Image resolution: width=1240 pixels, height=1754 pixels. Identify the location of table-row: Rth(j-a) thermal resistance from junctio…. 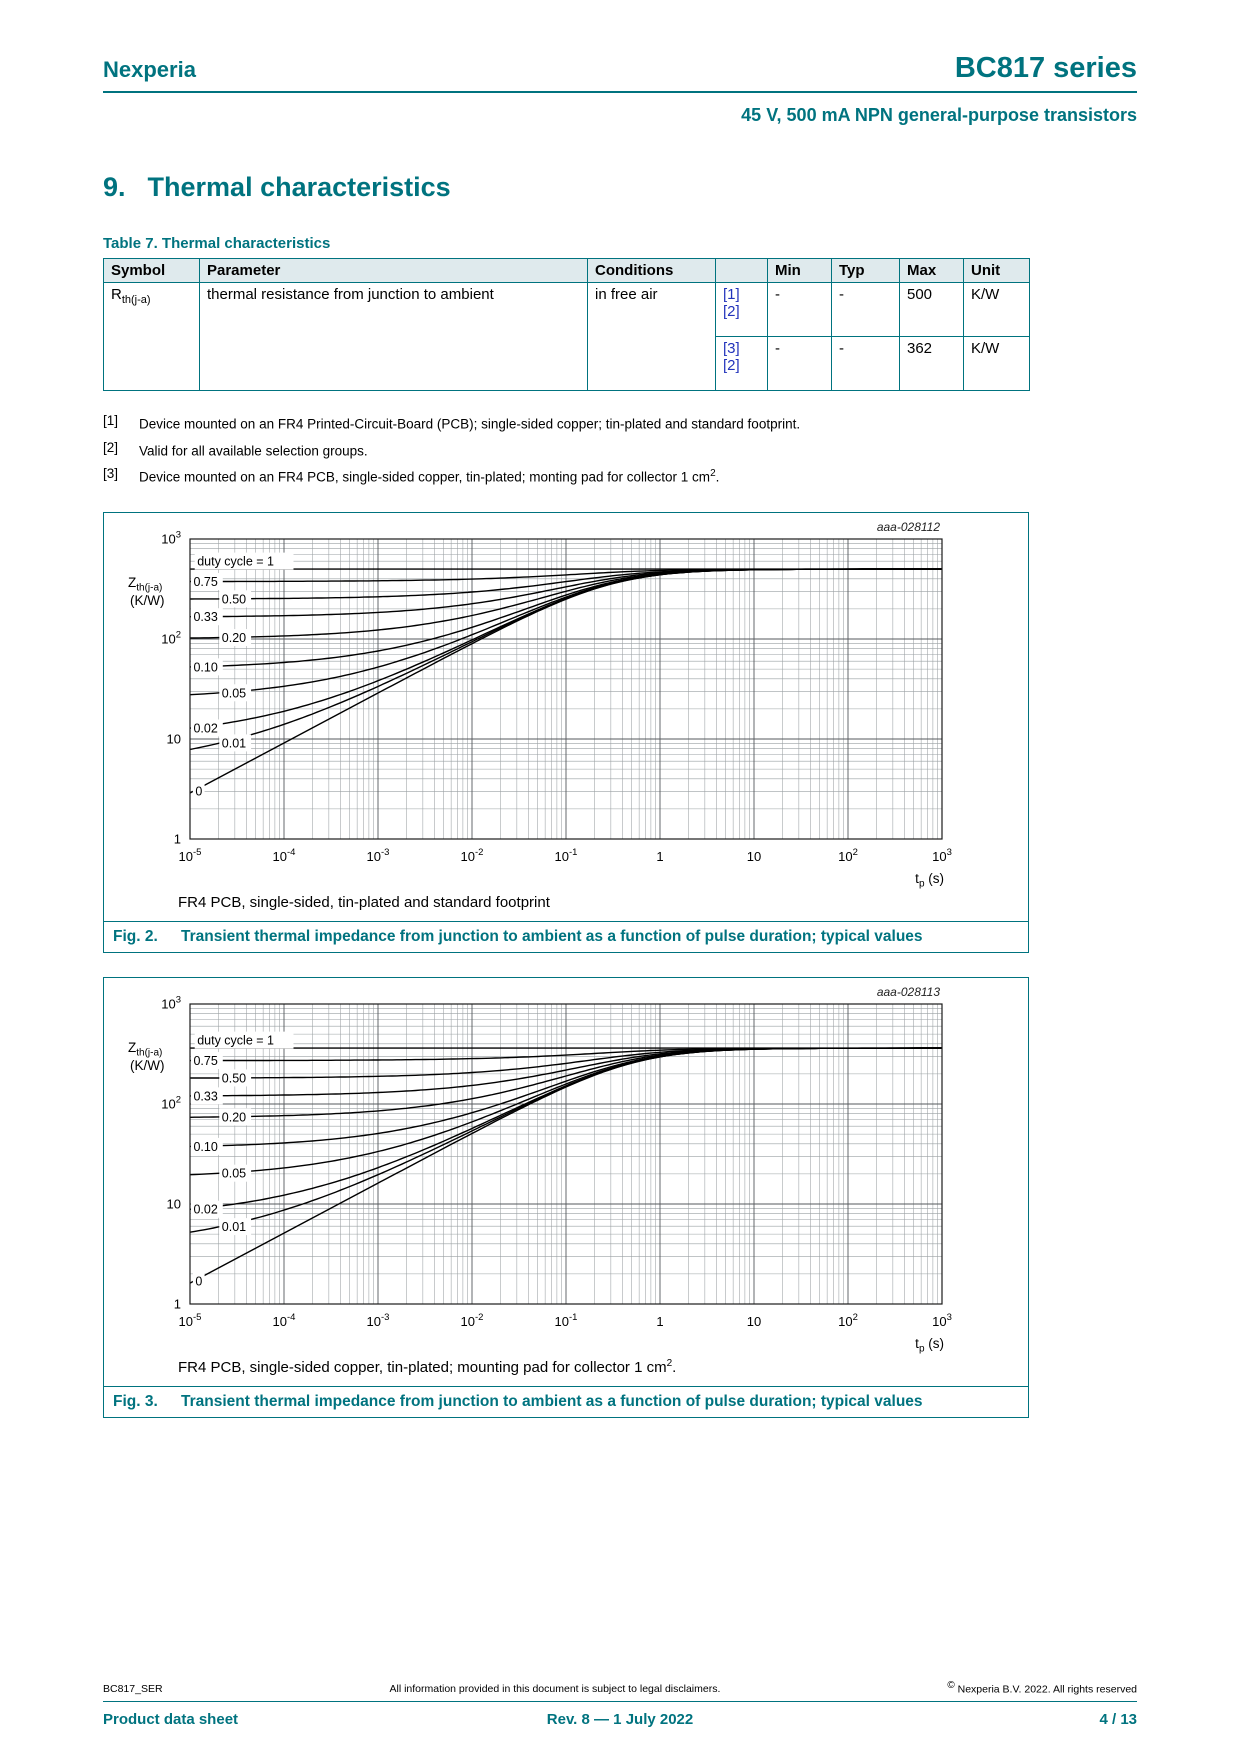
(566, 336).